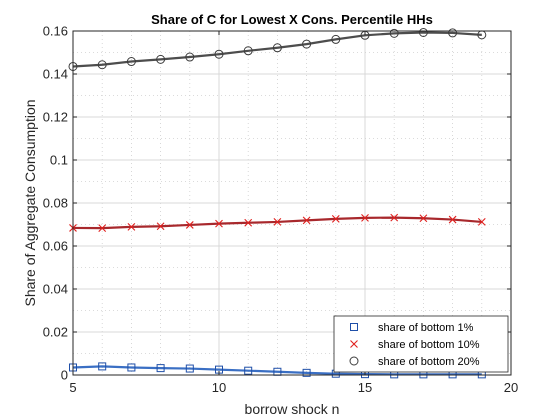  I want to click on legend-label: share of bottom 20%, so click(429, 362).